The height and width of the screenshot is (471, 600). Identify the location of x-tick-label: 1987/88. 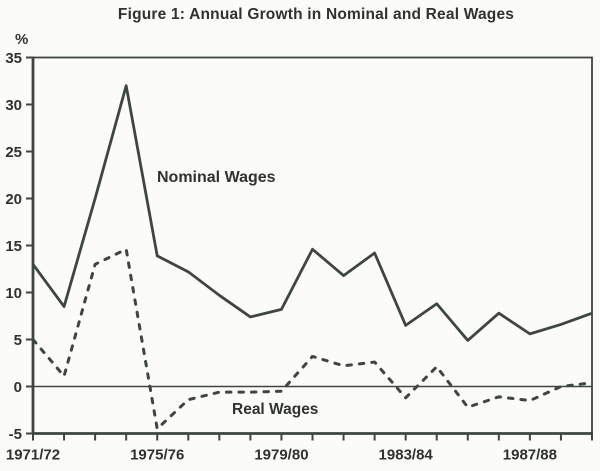
(530, 455).